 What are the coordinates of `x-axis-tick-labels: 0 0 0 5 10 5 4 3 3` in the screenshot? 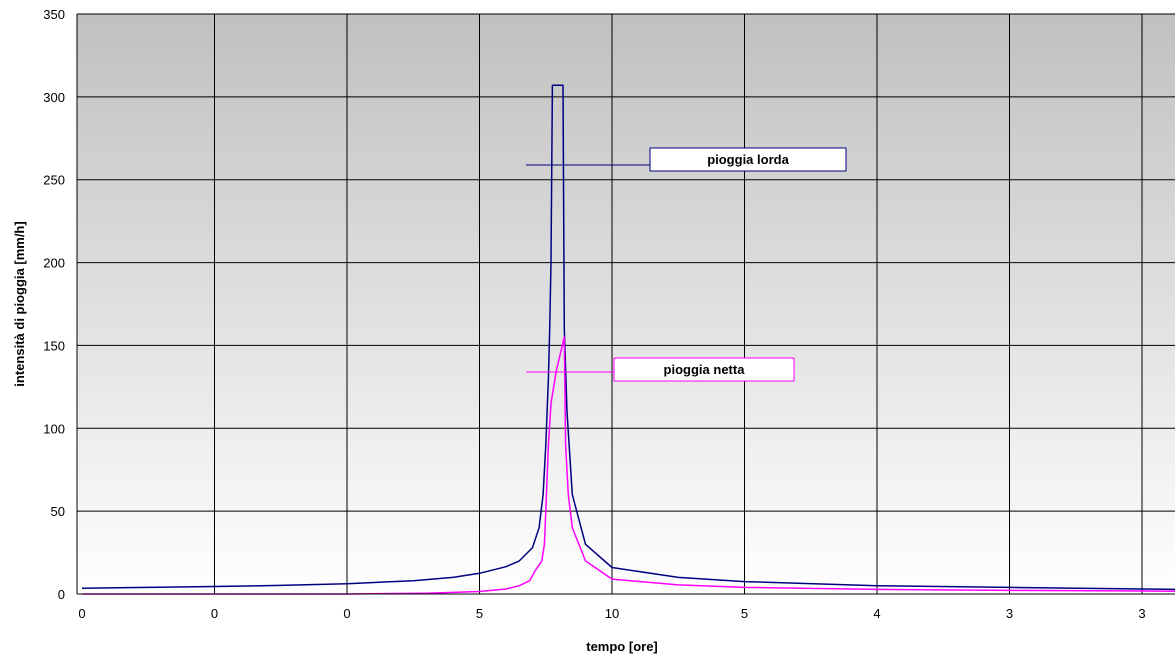 It's located at (611, 613).